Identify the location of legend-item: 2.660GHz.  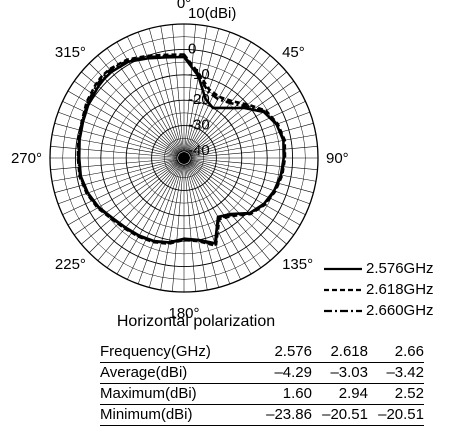
(378, 310).